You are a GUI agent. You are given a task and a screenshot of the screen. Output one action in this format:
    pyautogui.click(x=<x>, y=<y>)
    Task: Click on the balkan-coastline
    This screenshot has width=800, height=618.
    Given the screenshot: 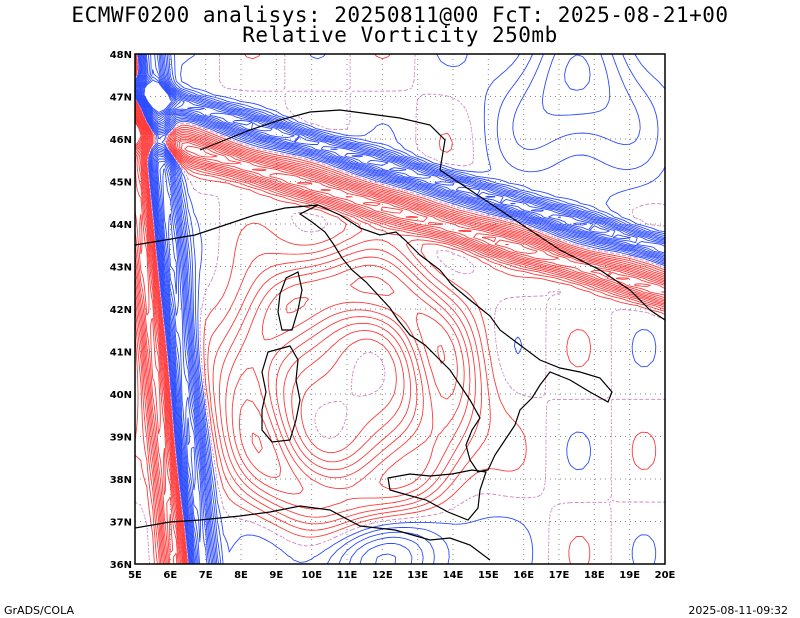 What is the action you would take?
    pyautogui.click(x=552, y=245)
    